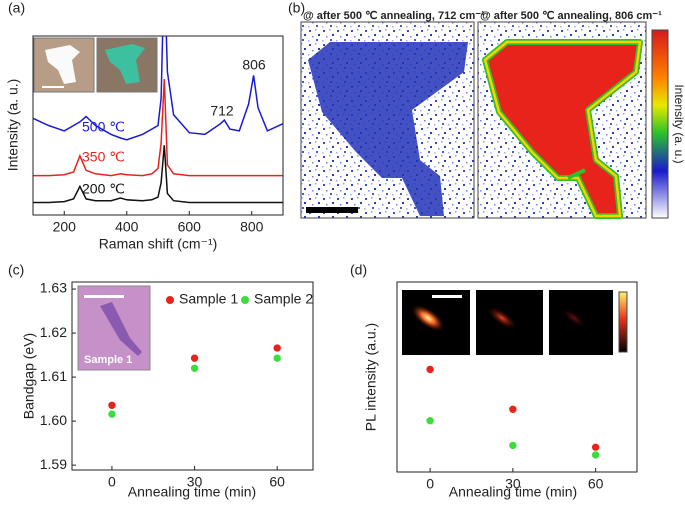 The image size is (685, 505). Describe the element at coordinates (16, 270) in the screenshot. I see `panel-label: (c)` at that location.